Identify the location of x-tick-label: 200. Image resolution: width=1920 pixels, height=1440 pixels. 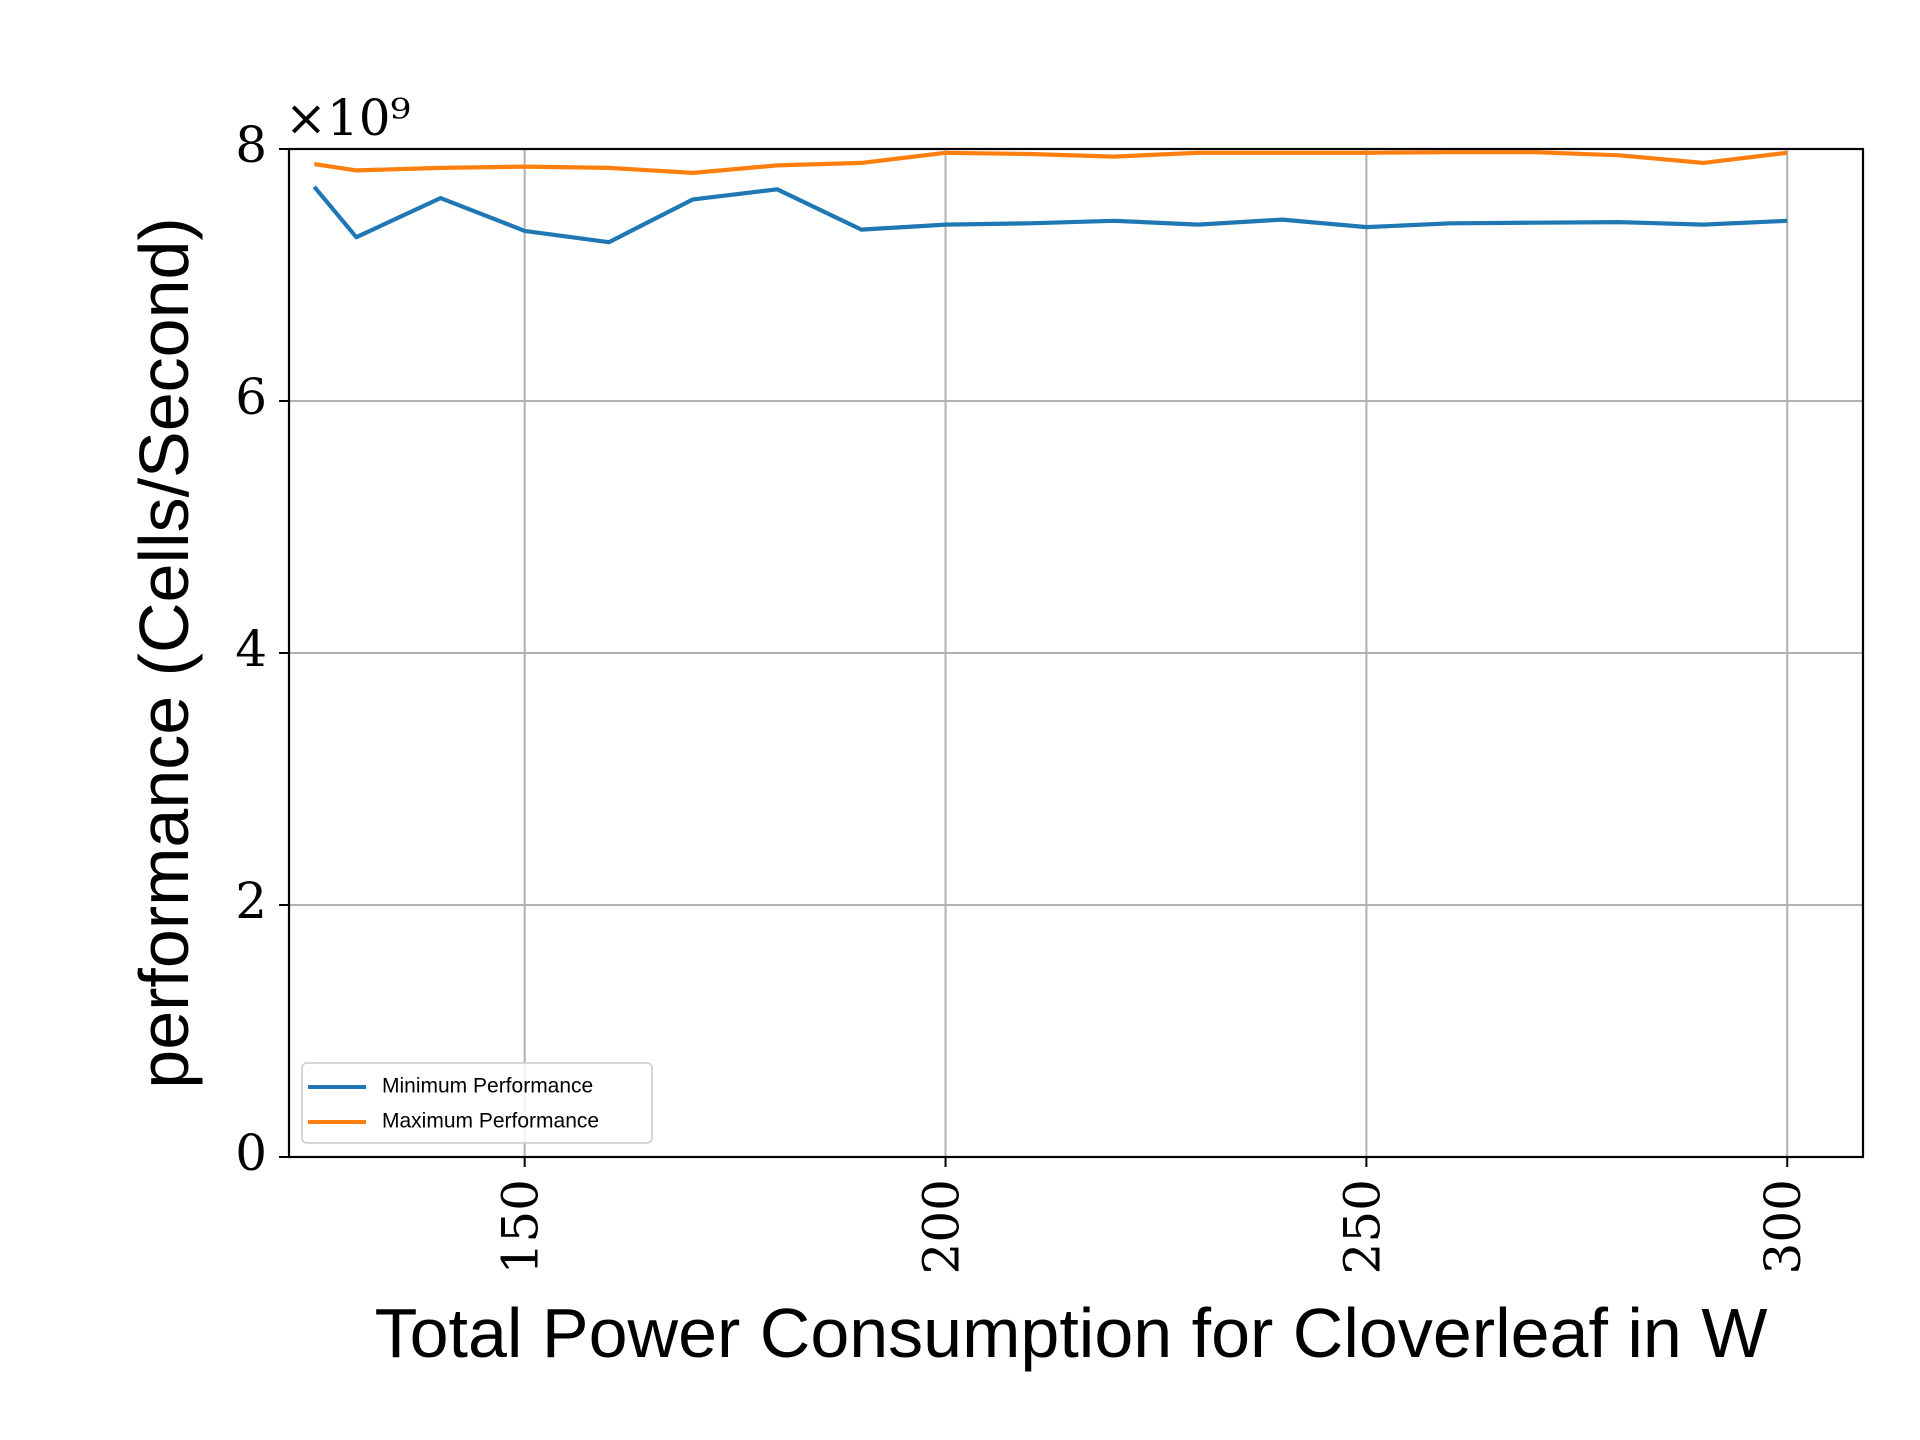
(942, 1226).